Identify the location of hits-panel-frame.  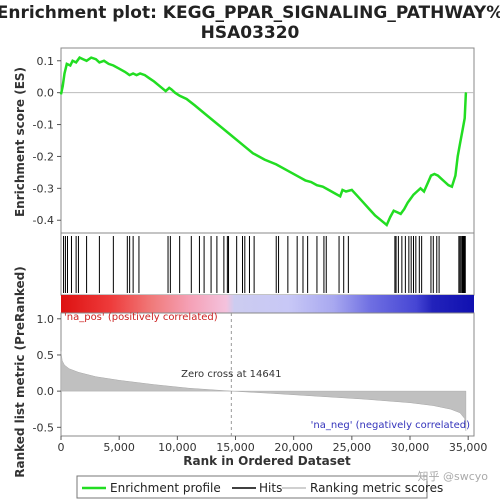
(267, 264).